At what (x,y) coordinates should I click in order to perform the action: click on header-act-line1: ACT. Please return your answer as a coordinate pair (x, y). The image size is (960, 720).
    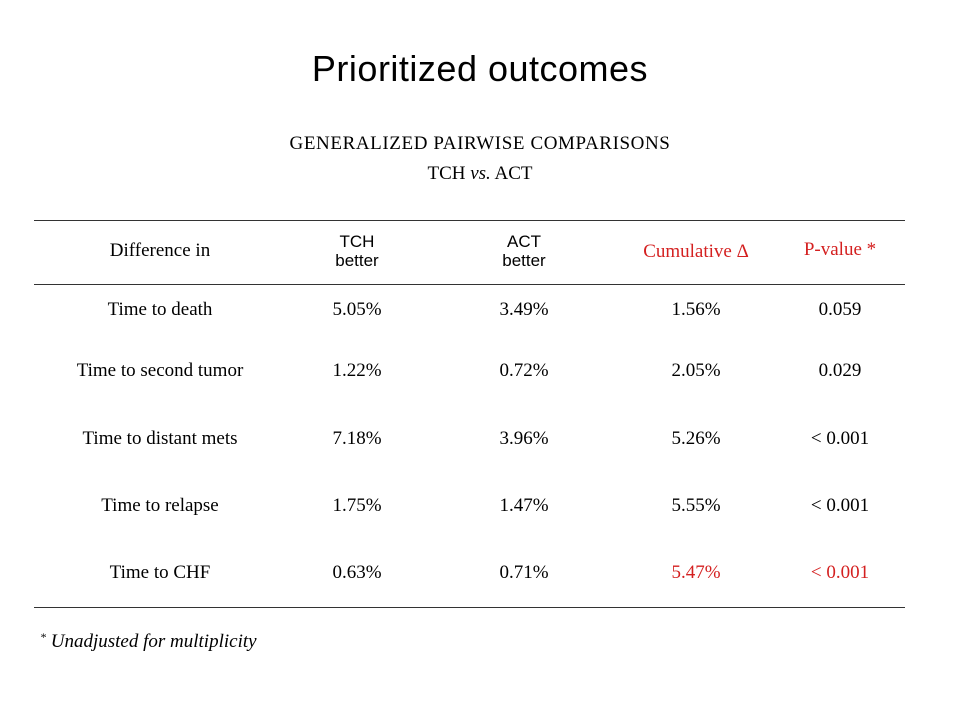
    Looking at the image, I should click on (524, 241).